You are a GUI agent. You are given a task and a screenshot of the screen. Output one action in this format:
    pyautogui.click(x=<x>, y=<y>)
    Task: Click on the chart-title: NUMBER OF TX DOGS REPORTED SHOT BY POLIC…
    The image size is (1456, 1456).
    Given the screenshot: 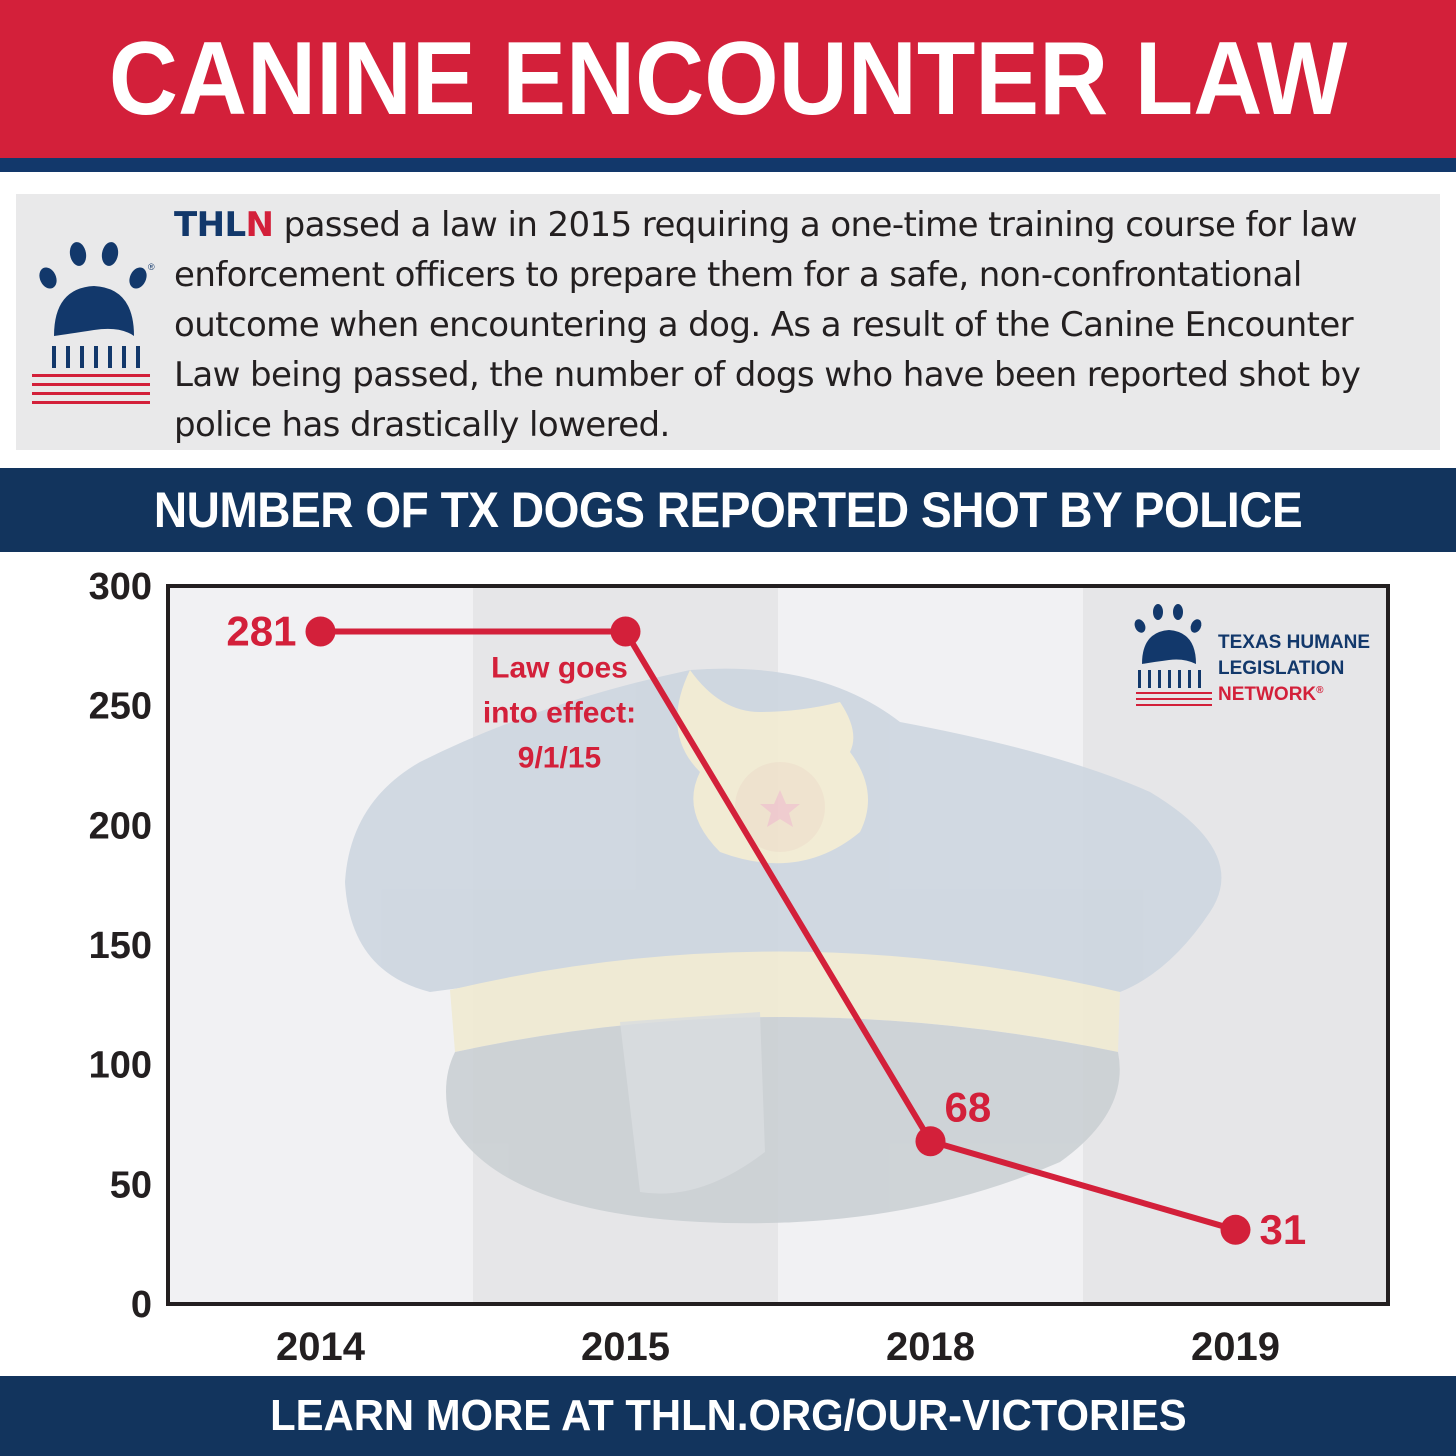 What is the action you would take?
    pyautogui.click(x=728, y=510)
    